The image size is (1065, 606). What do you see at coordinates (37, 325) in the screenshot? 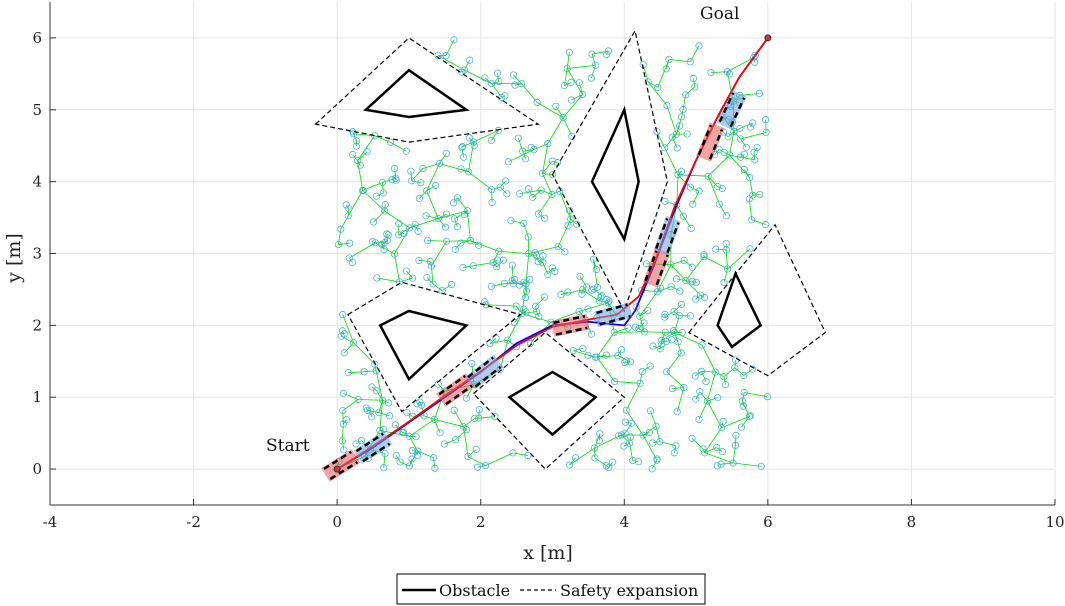
I see `y-tick-label: 2` at bounding box center [37, 325].